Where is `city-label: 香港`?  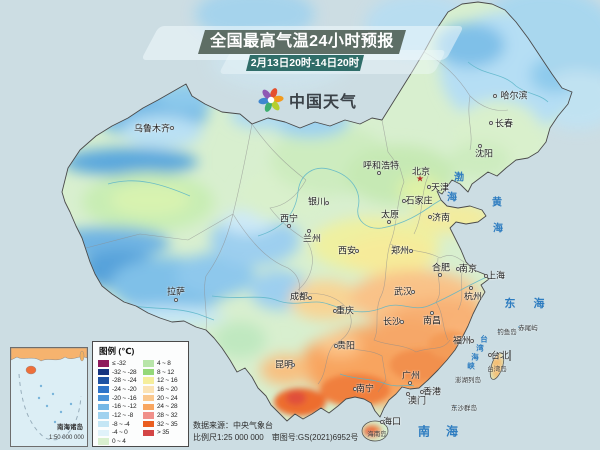
city-label: 香港 is located at coordinates (432, 391).